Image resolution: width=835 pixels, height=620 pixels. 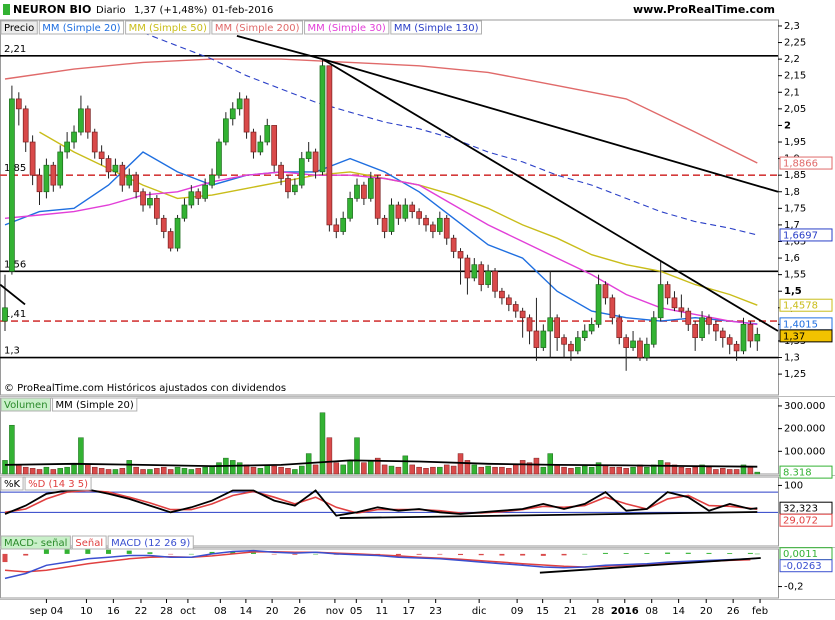 I want to click on trendline, so click(x=548, y=515).